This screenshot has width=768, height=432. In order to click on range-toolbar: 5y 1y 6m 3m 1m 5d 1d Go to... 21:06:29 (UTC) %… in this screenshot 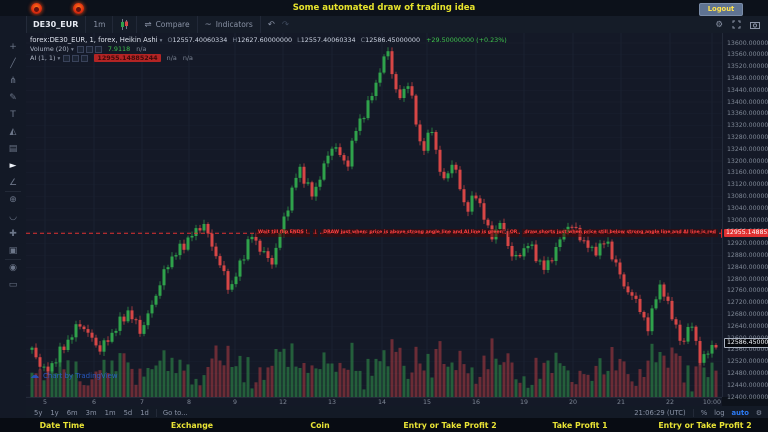, I will do `click(397, 412)`.